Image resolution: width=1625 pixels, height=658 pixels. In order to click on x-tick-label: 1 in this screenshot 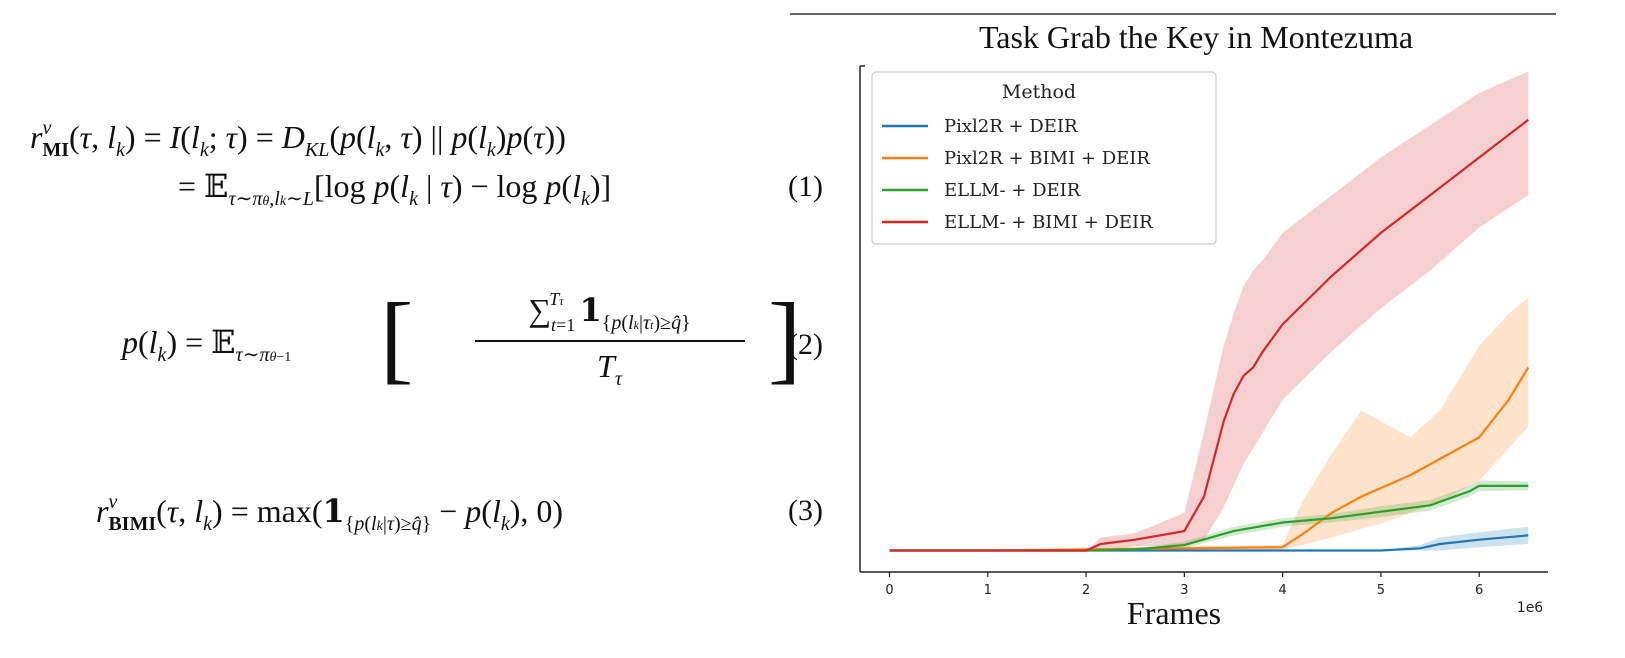, I will do `click(988, 590)`.